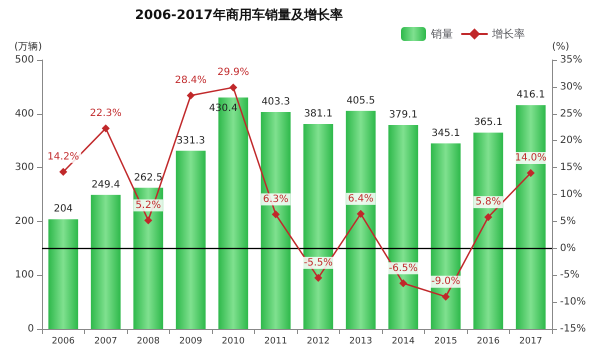  I want to click on data-label: 28.4%, so click(190, 80).